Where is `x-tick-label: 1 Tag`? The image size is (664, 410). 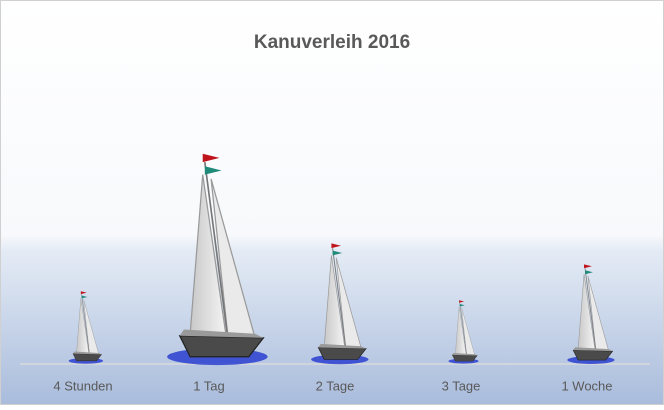 x-tick-label: 1 Tag is located at coordinates (209, 385).